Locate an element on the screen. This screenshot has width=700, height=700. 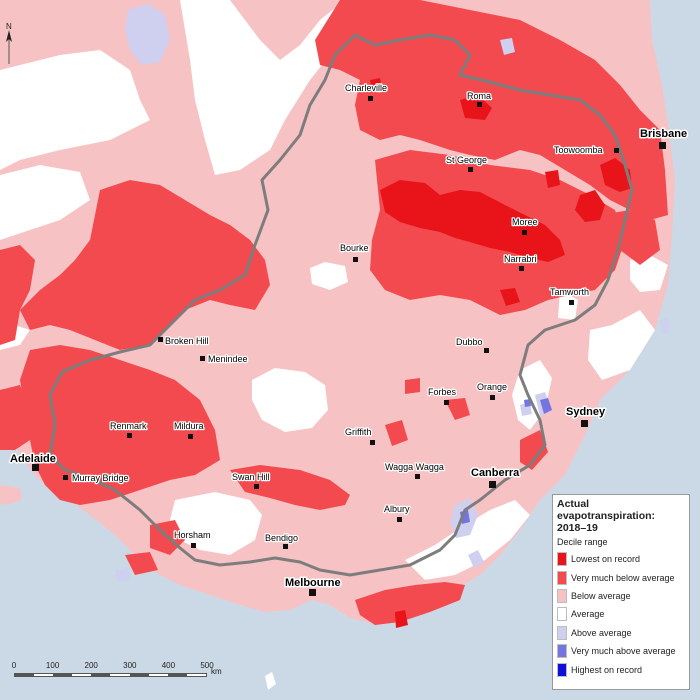
legend-item: Below average is located at coordinates (621, 596).